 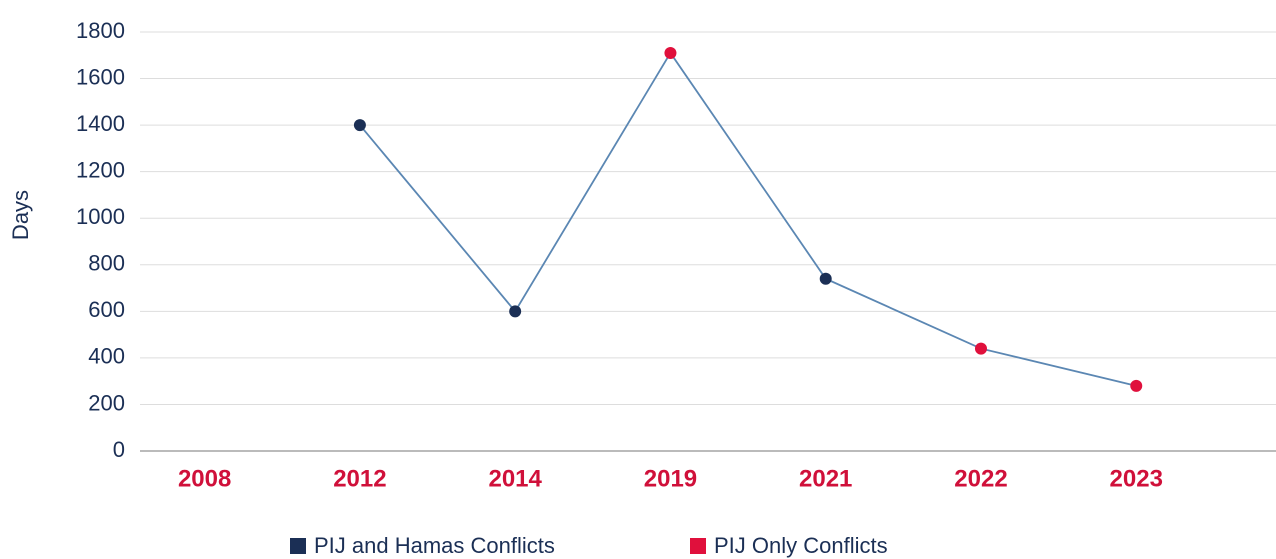 What do you see at coordinates (515, 478) in the screenshot?
I see `x-tick-label: 2014` at bounding box center [515, 478].